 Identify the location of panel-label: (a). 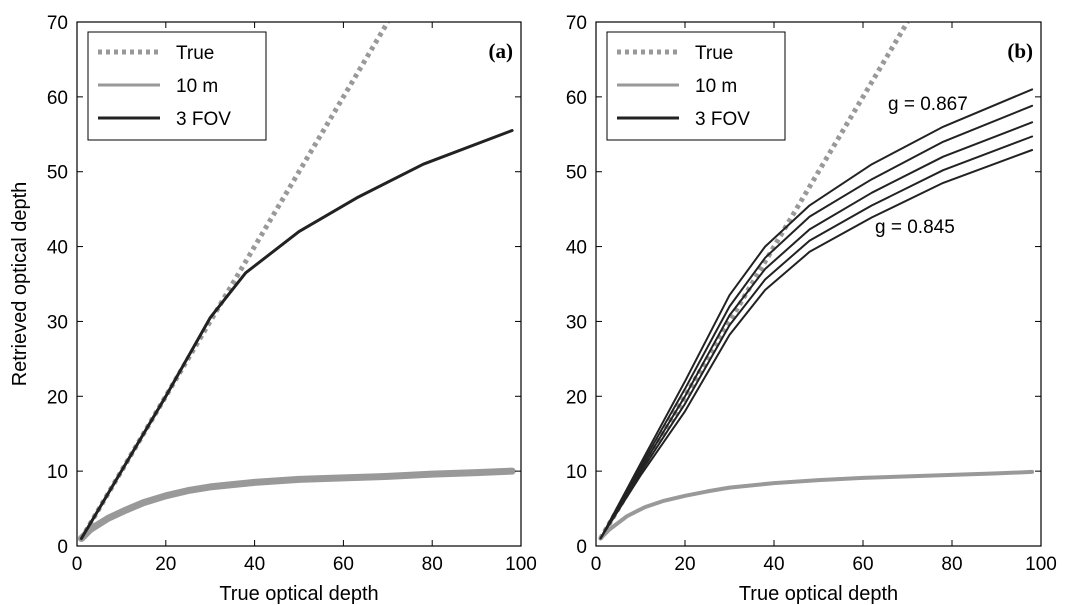
(501, 51).